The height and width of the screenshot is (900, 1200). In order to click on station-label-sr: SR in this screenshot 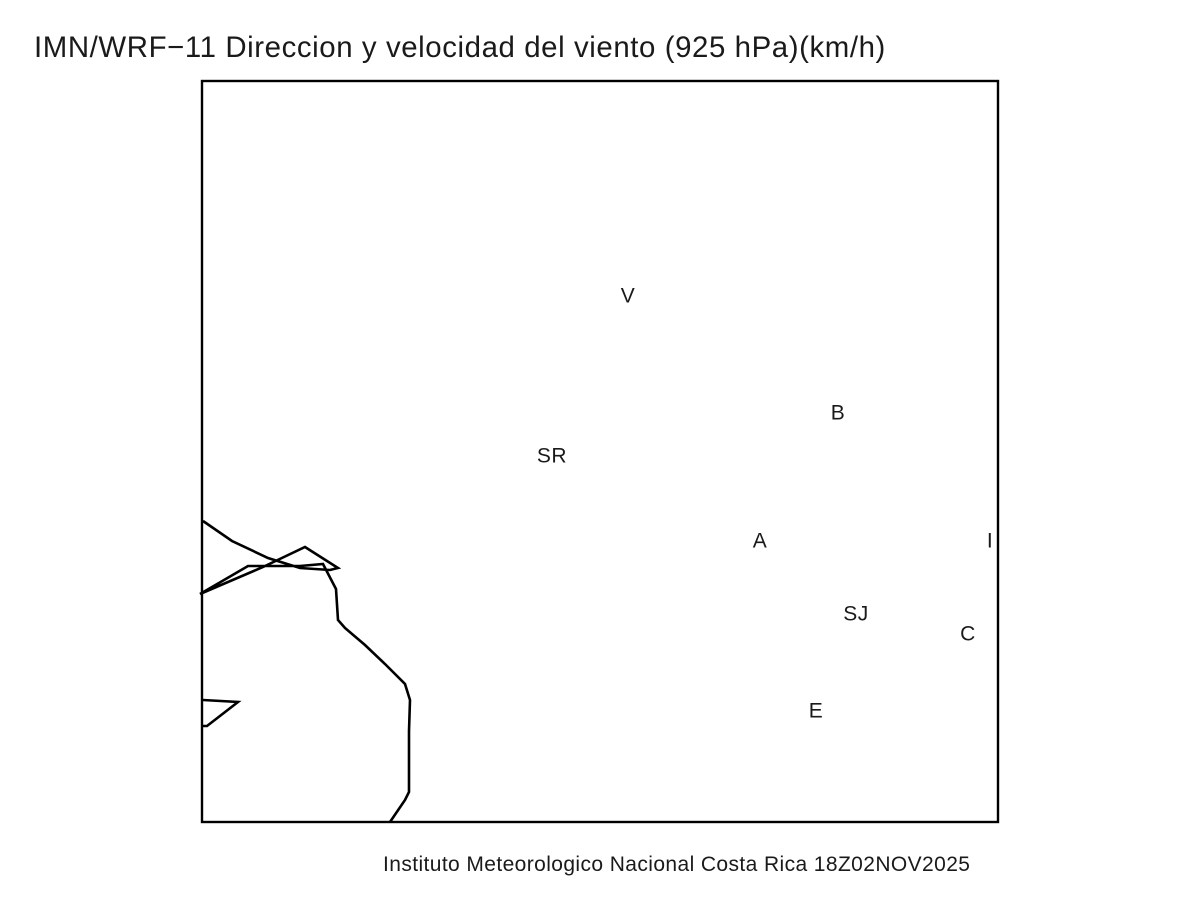, I will do `click(552, 456)`.